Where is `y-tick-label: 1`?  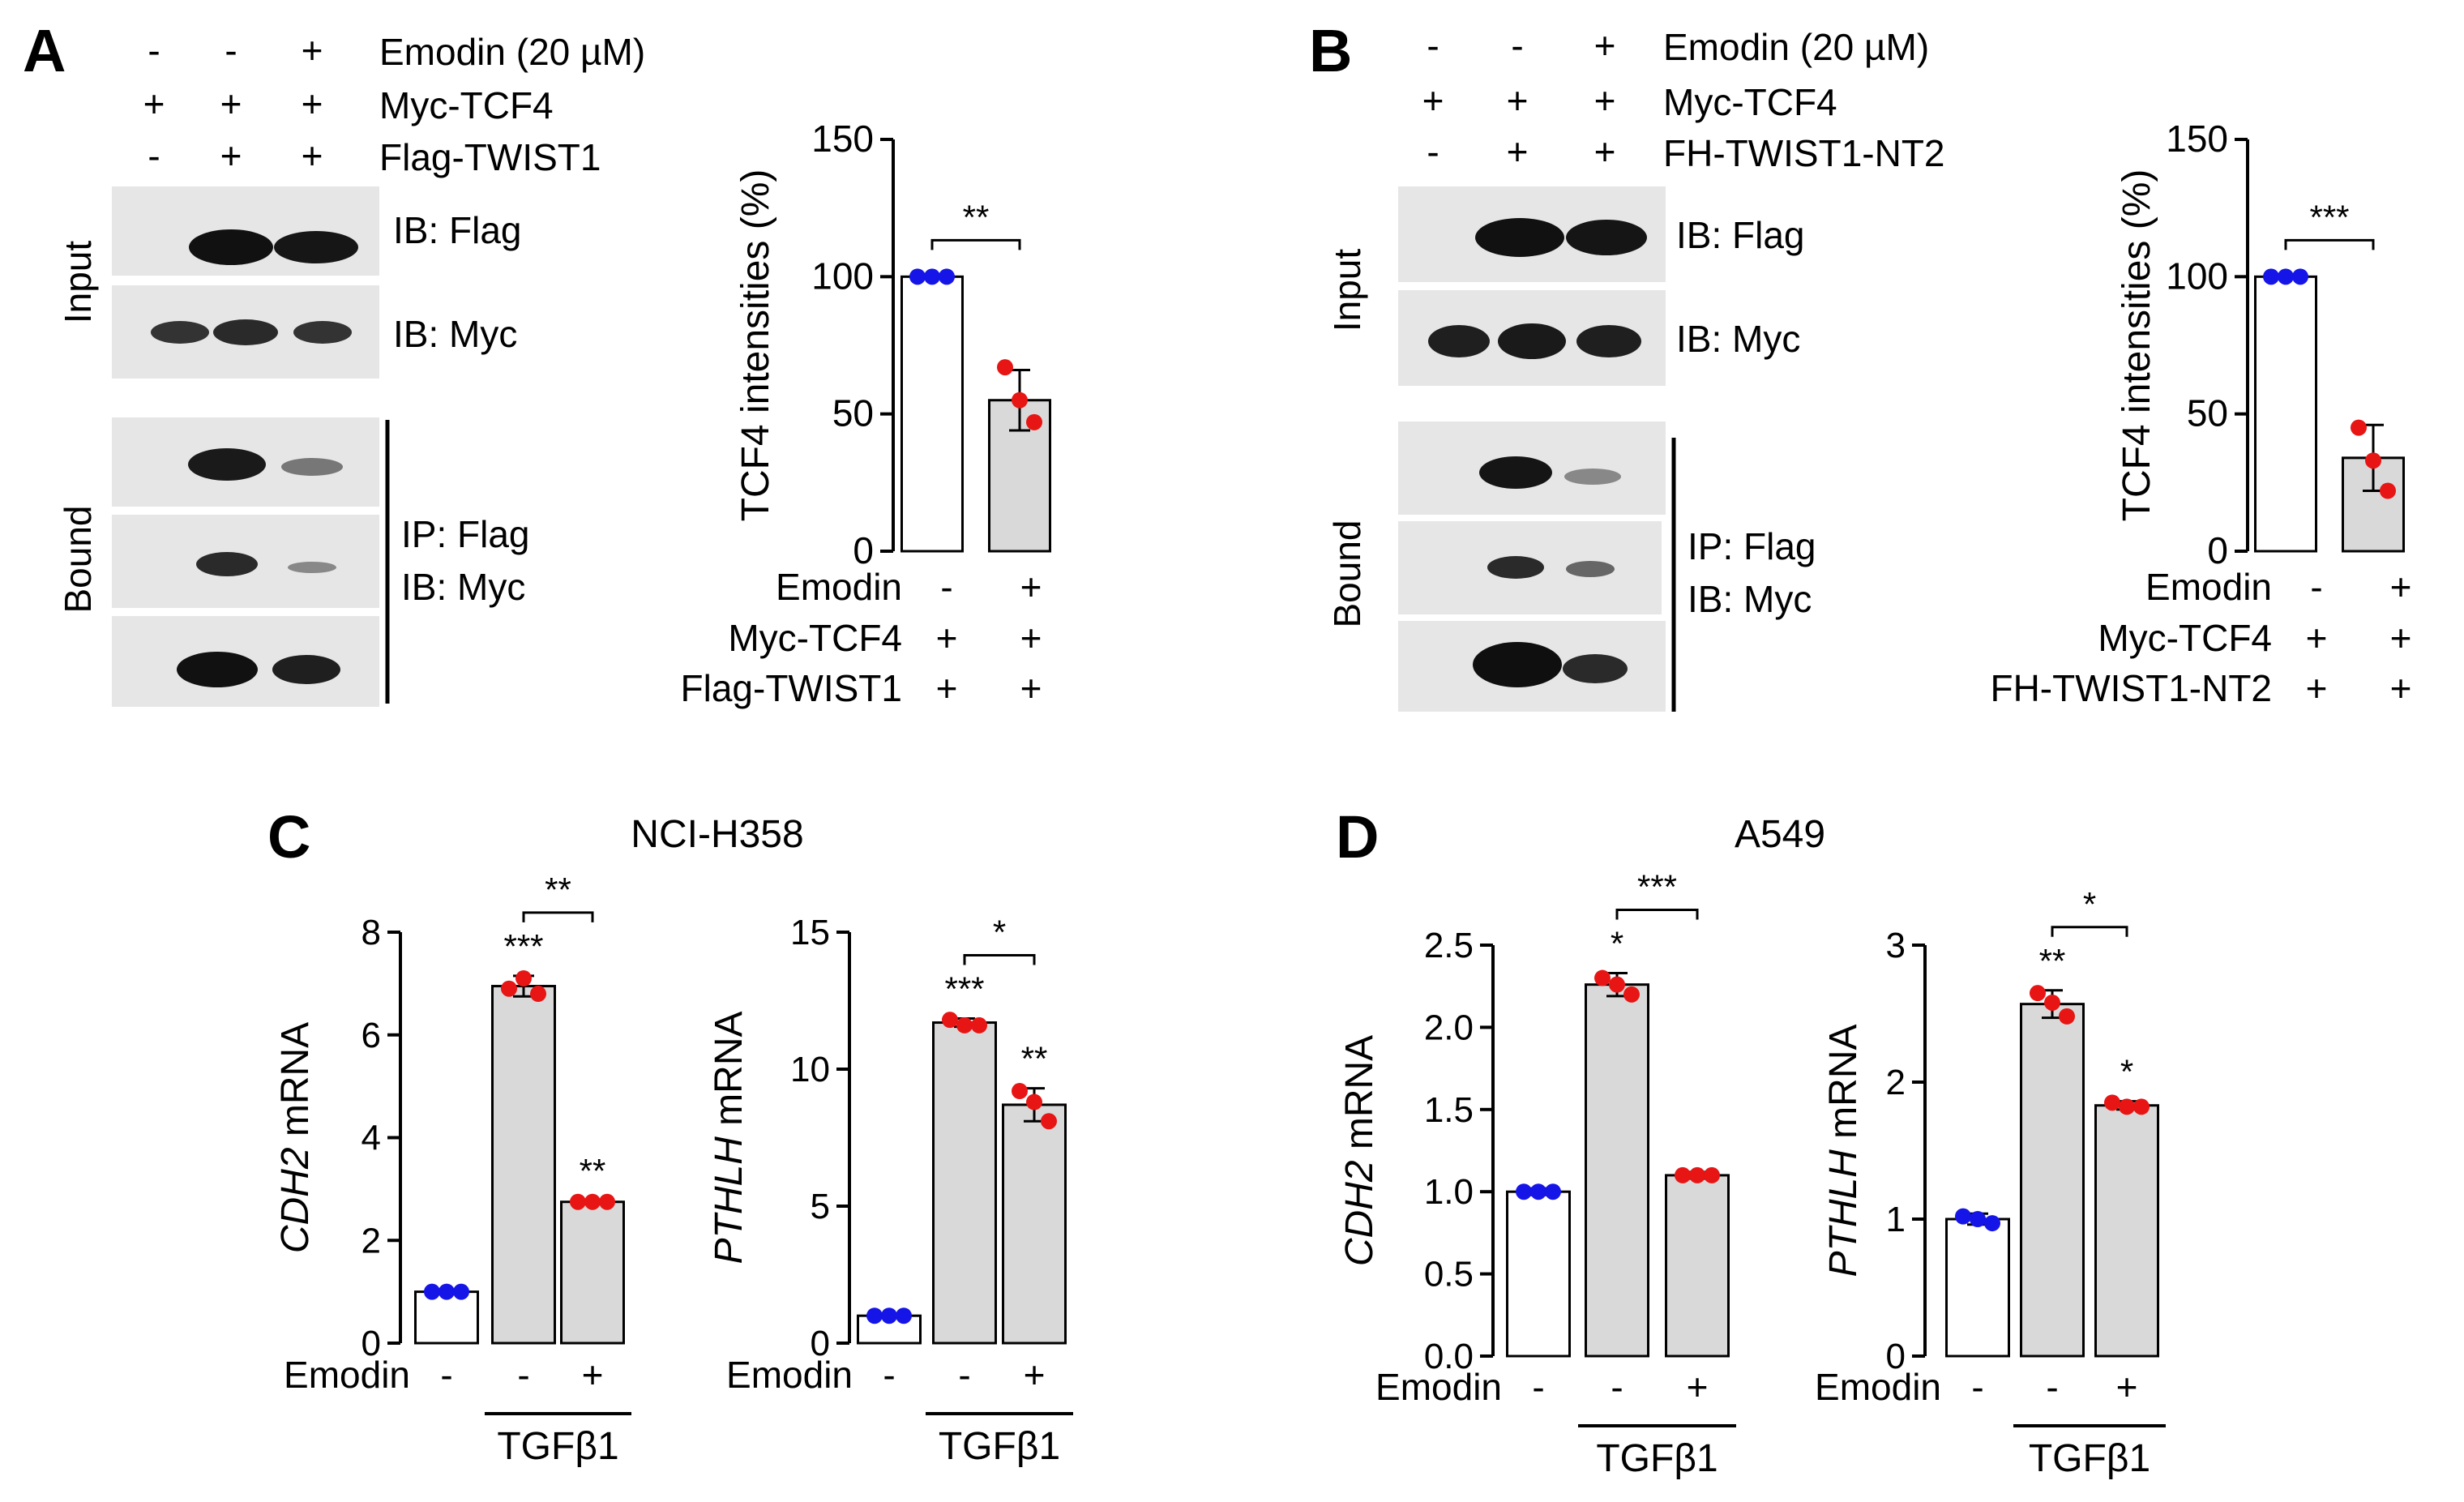 y-tick-label: 1 is located at coordinates (1896, 1219).